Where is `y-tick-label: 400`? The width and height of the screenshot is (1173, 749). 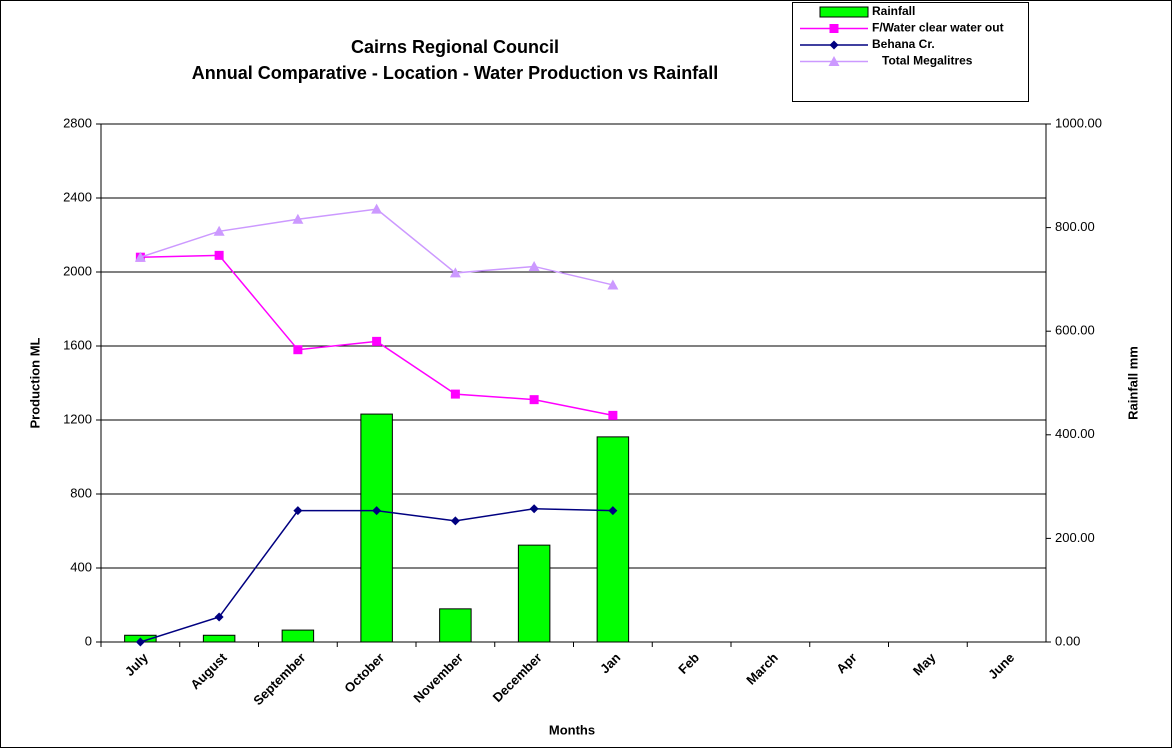
y-tick-label: 400 is located at coordinates (81, 566).